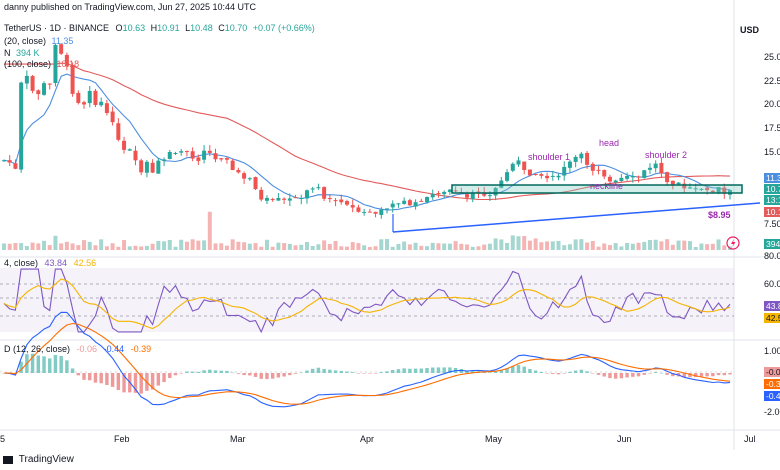  I want to click on open-label: O, so click(119, 28).